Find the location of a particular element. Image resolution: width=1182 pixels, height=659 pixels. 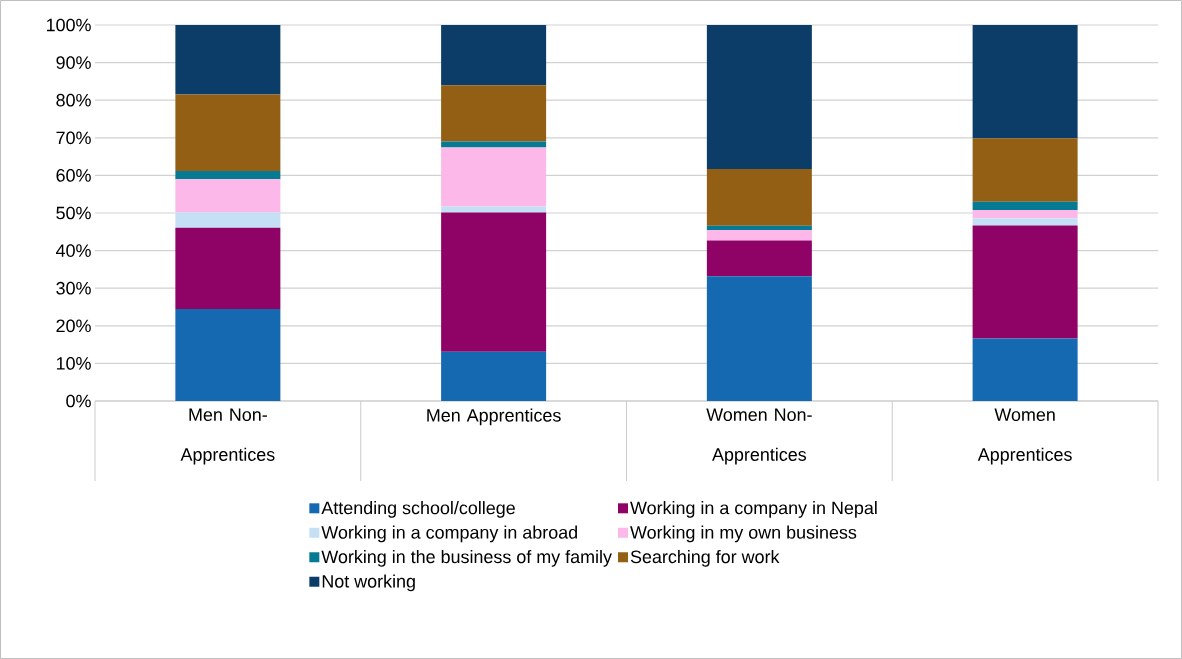

y-tick-label: 50% is located at coordinates (73, 213).